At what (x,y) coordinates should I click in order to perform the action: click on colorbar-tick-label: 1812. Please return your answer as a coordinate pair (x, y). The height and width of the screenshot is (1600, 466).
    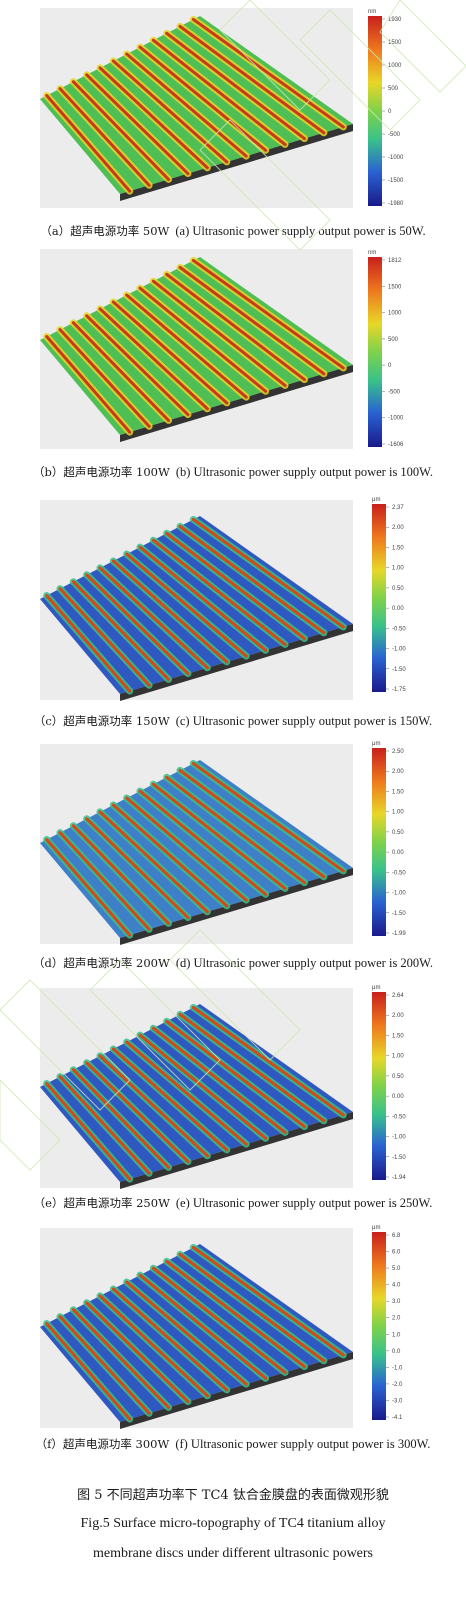
    Looking at the image, I should click on (395, 261).